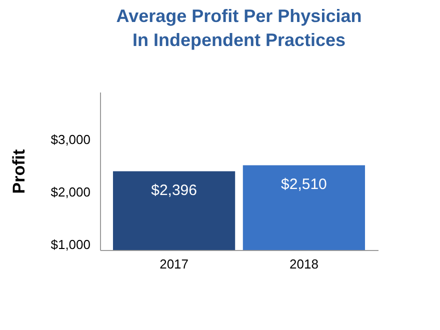 This screenshot has width=440, height=330. What do you see at coordinates (303, 264) in the screenshot?
I see `x-tick-label: 2018` at bounding box center [303, 264].